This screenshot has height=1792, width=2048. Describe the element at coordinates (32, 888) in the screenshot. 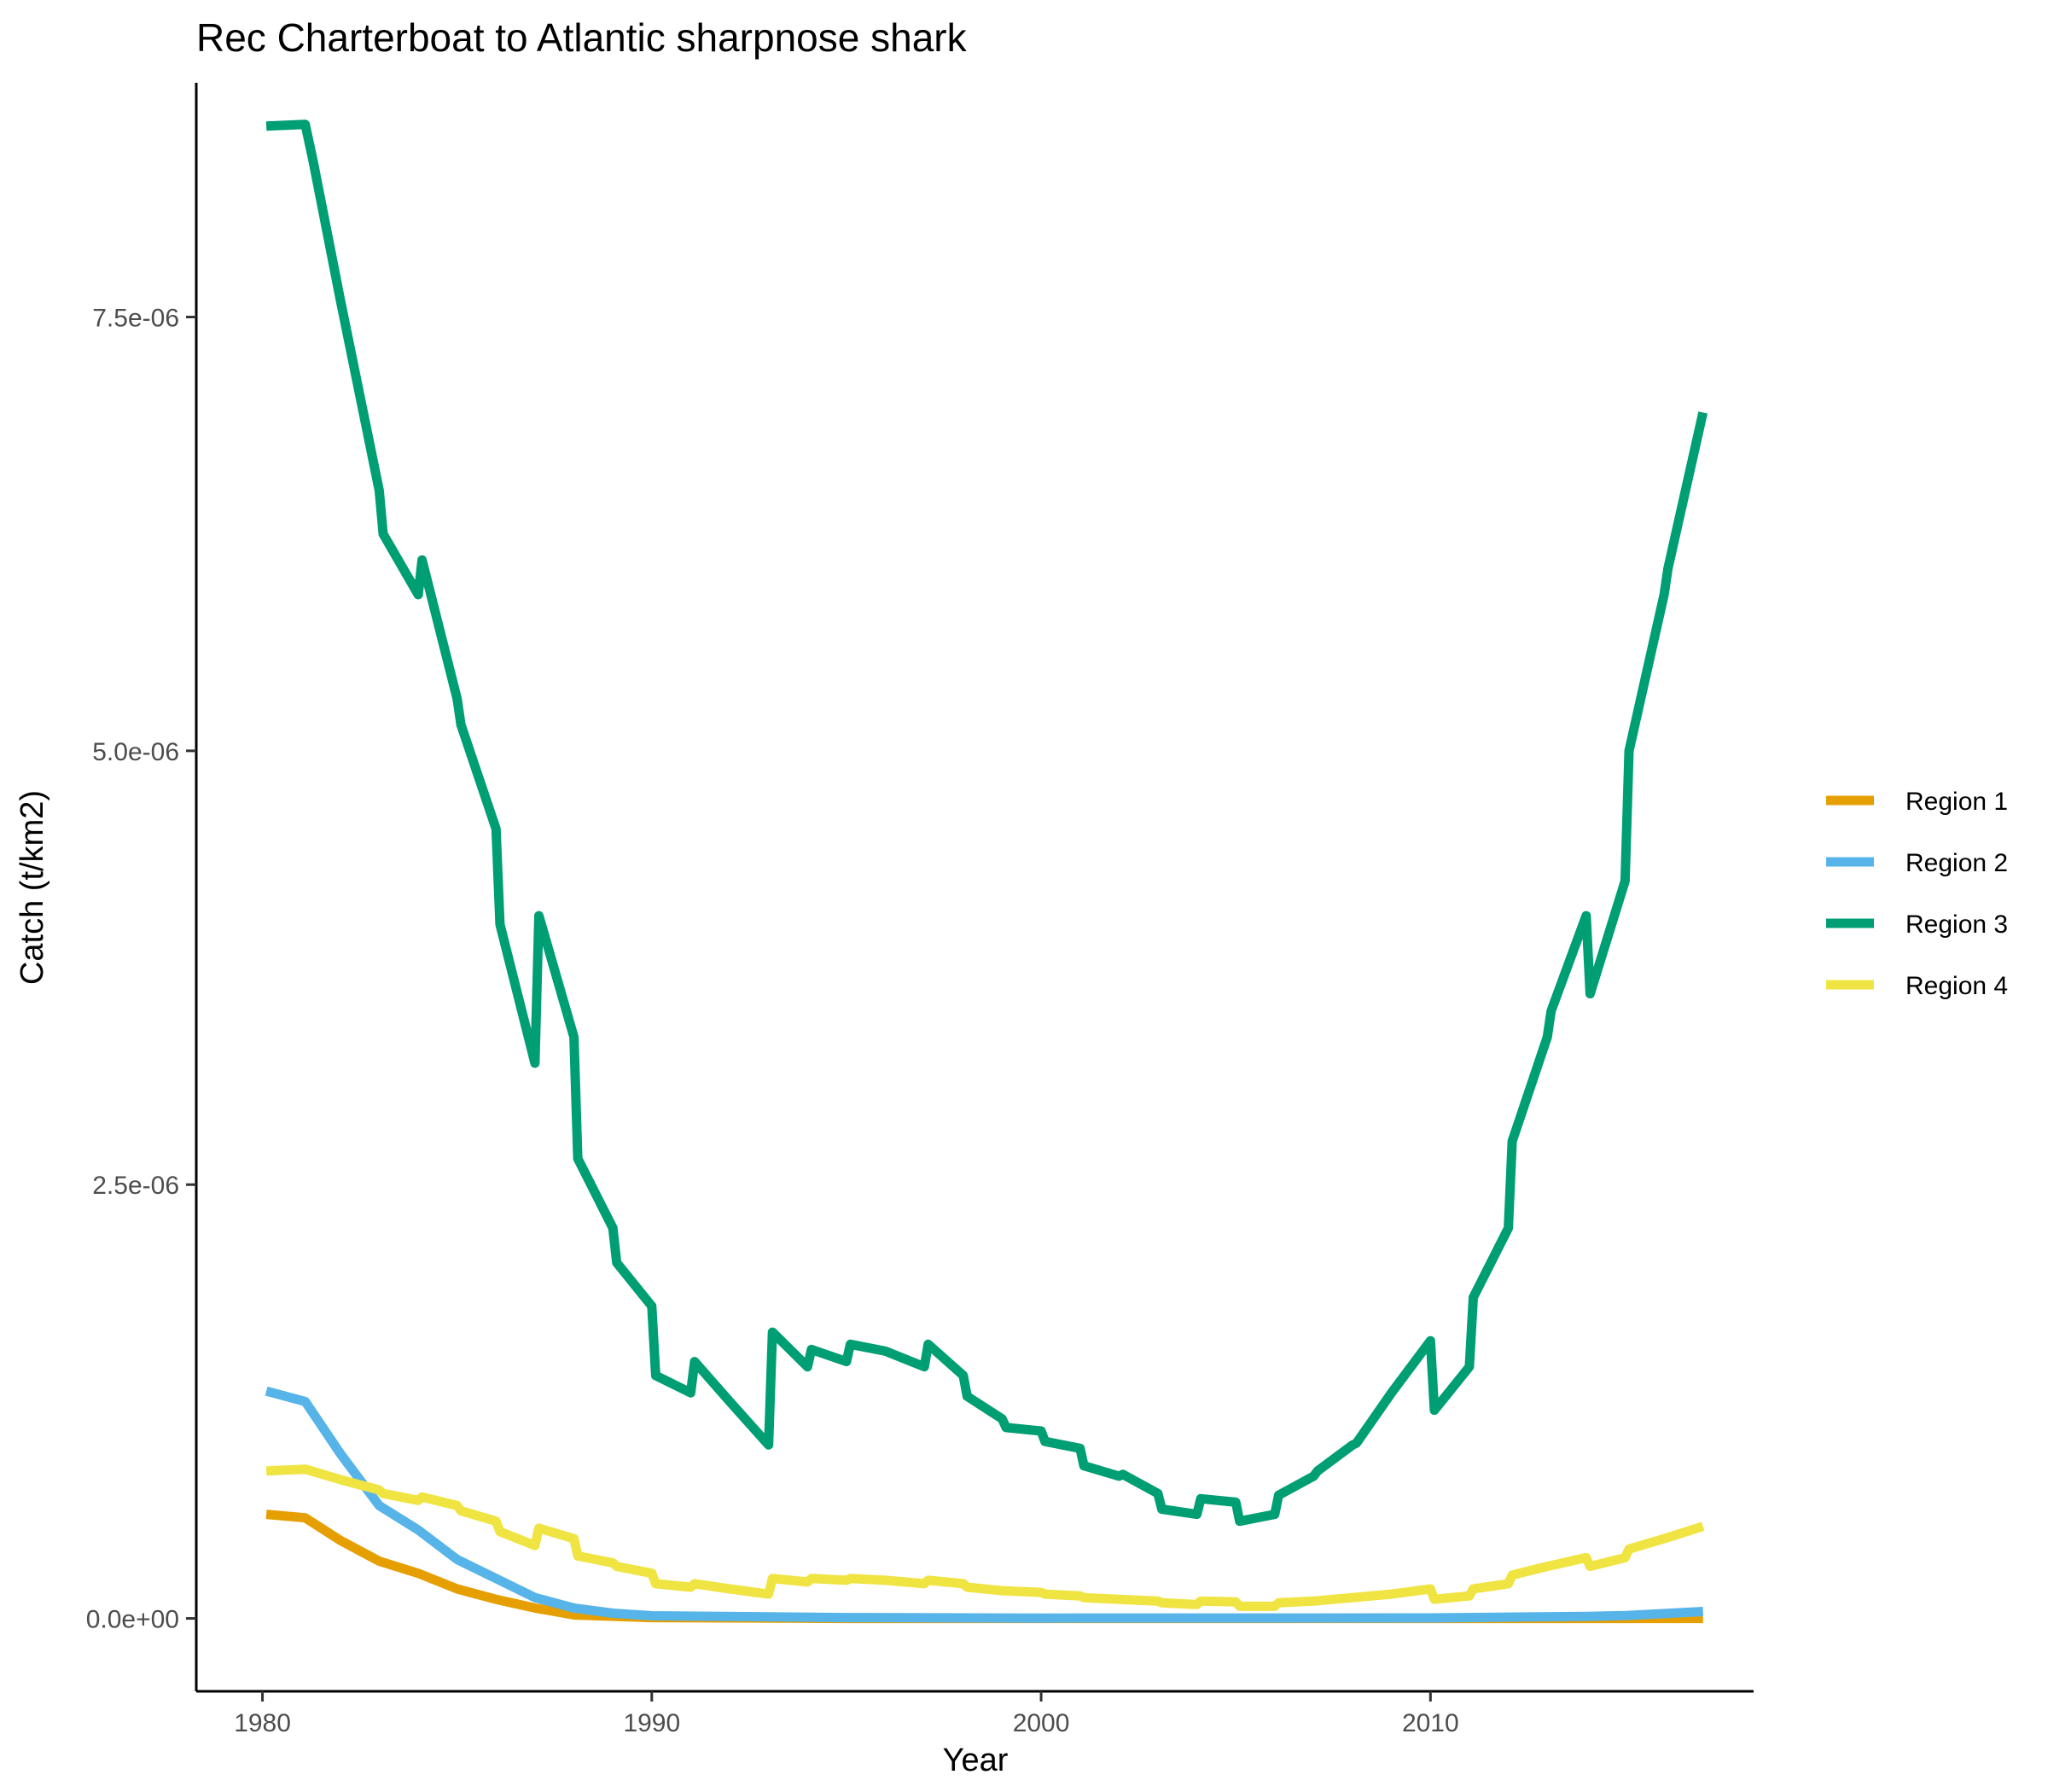

I see `y-axis-title: Catch (t/km2)` at that location.